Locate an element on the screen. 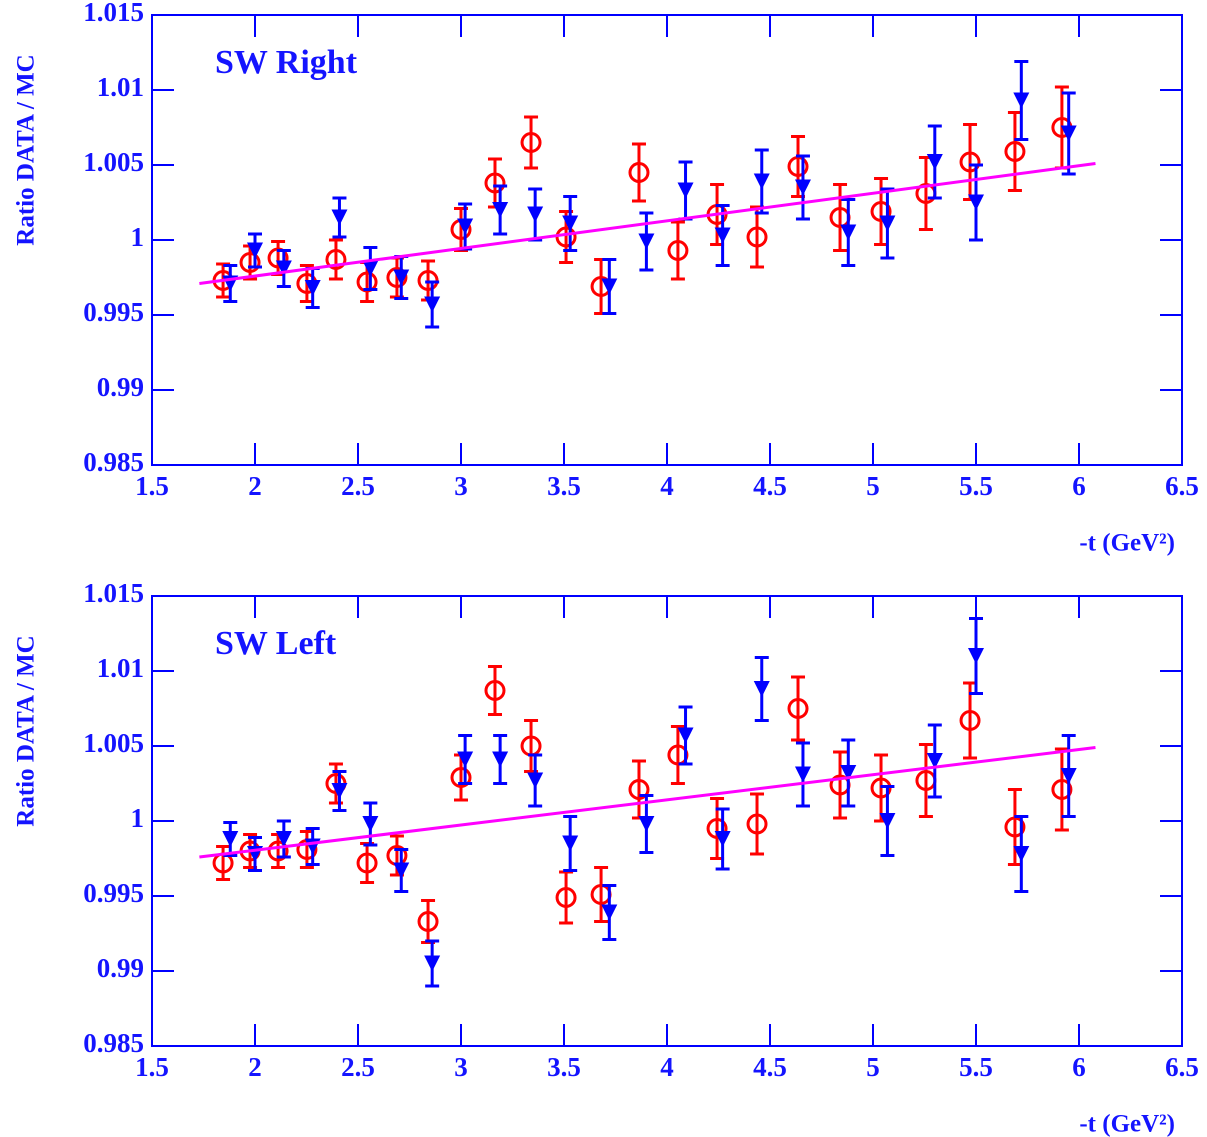 The image size is (1207, 1137). x-tick-label: 6.5 is located at coordinates (1182, 1067).